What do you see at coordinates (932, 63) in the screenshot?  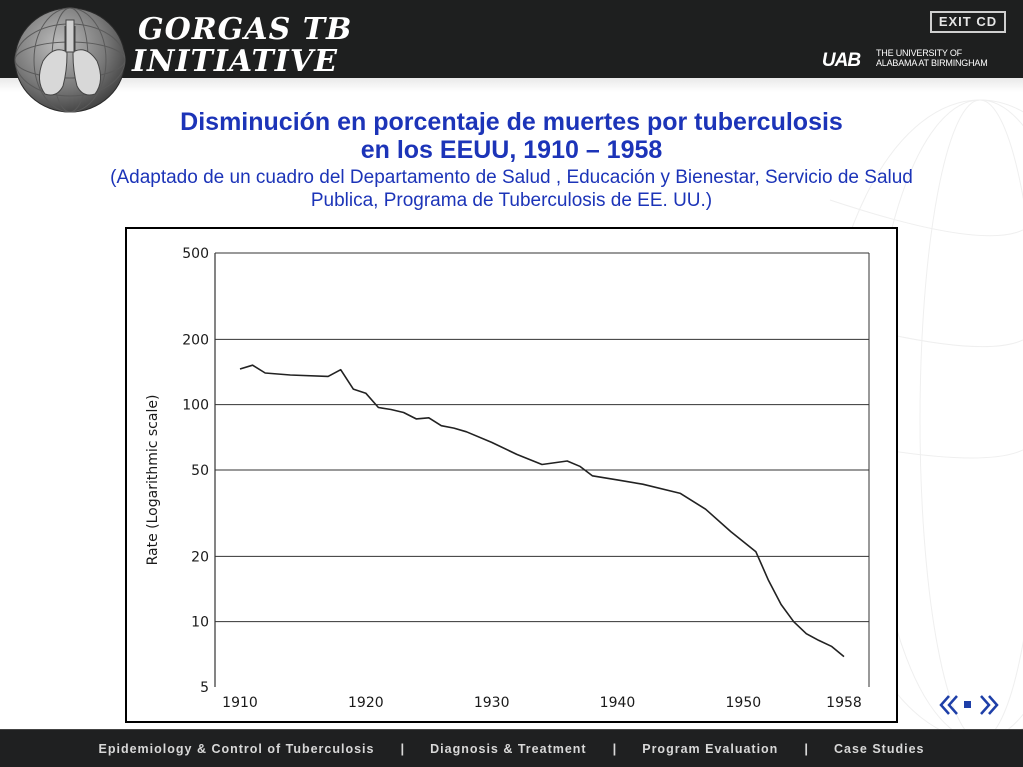 I see `university-line2: ALABAMA AT BIRMINGHAM` at bounding box center [932, 63].